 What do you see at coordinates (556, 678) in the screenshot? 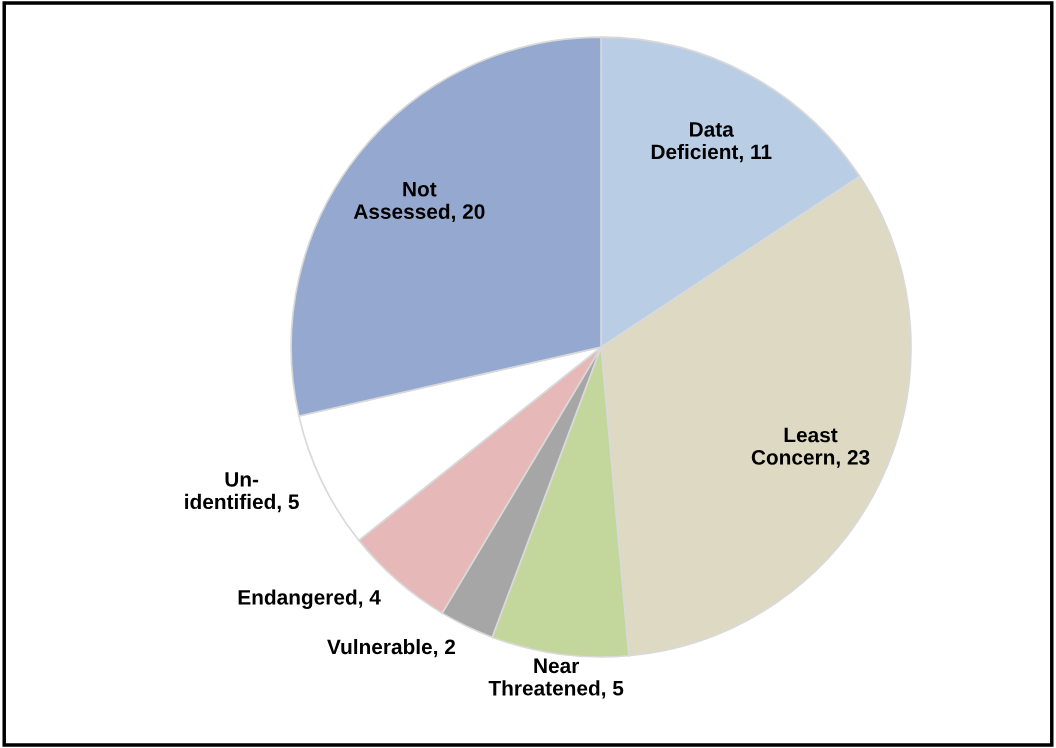
I see `slice-label: Near Threatened, 5` at bounding box center [556, 678].